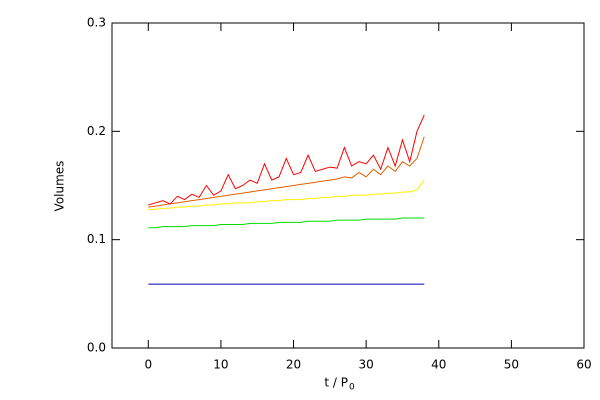 The image size is (600, 400). Describe the element at coordinates (366, 365) in the screenshot. I see `x-tick-label: 30` at that location.